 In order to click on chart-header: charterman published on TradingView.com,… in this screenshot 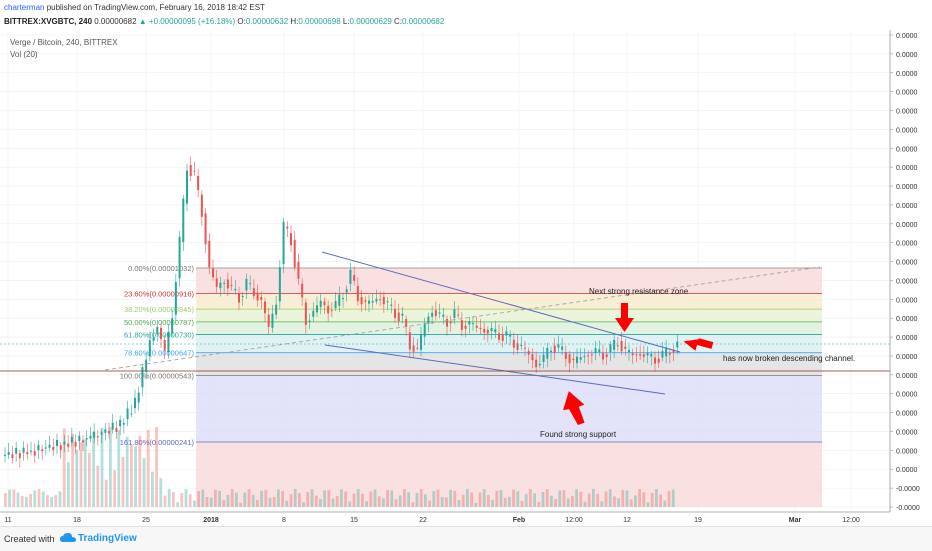, I will do `click(466, 15)`.